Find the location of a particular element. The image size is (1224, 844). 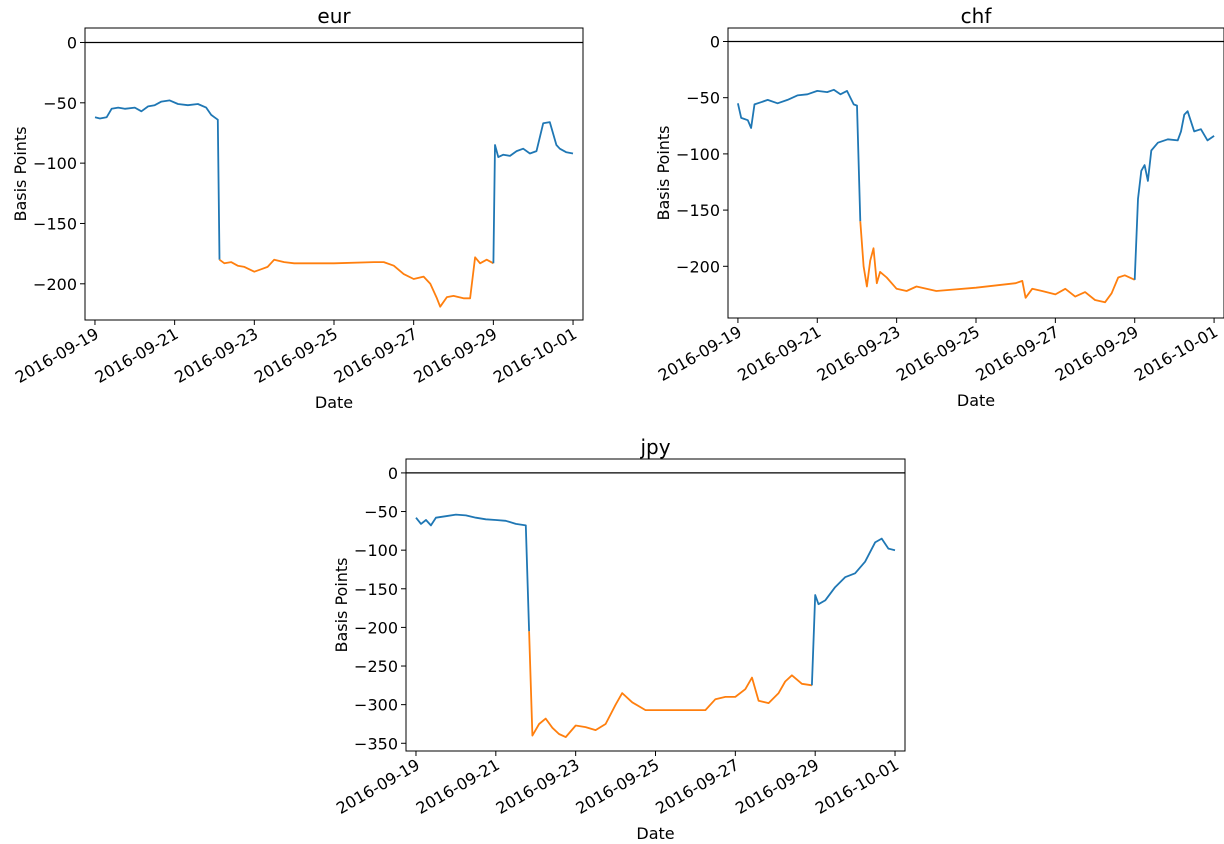

y-tick-label: −300 is located at coordinates (376, 705).